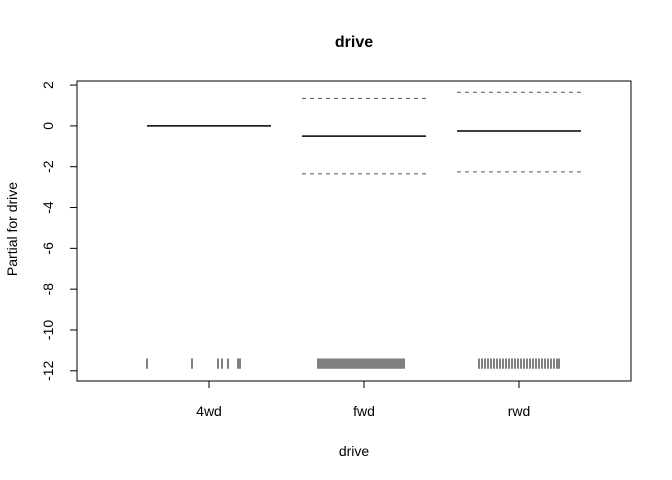  Describe the element at coordinates (48, 126) in the screenshot. I see `y-tick-label: 0` at that location.